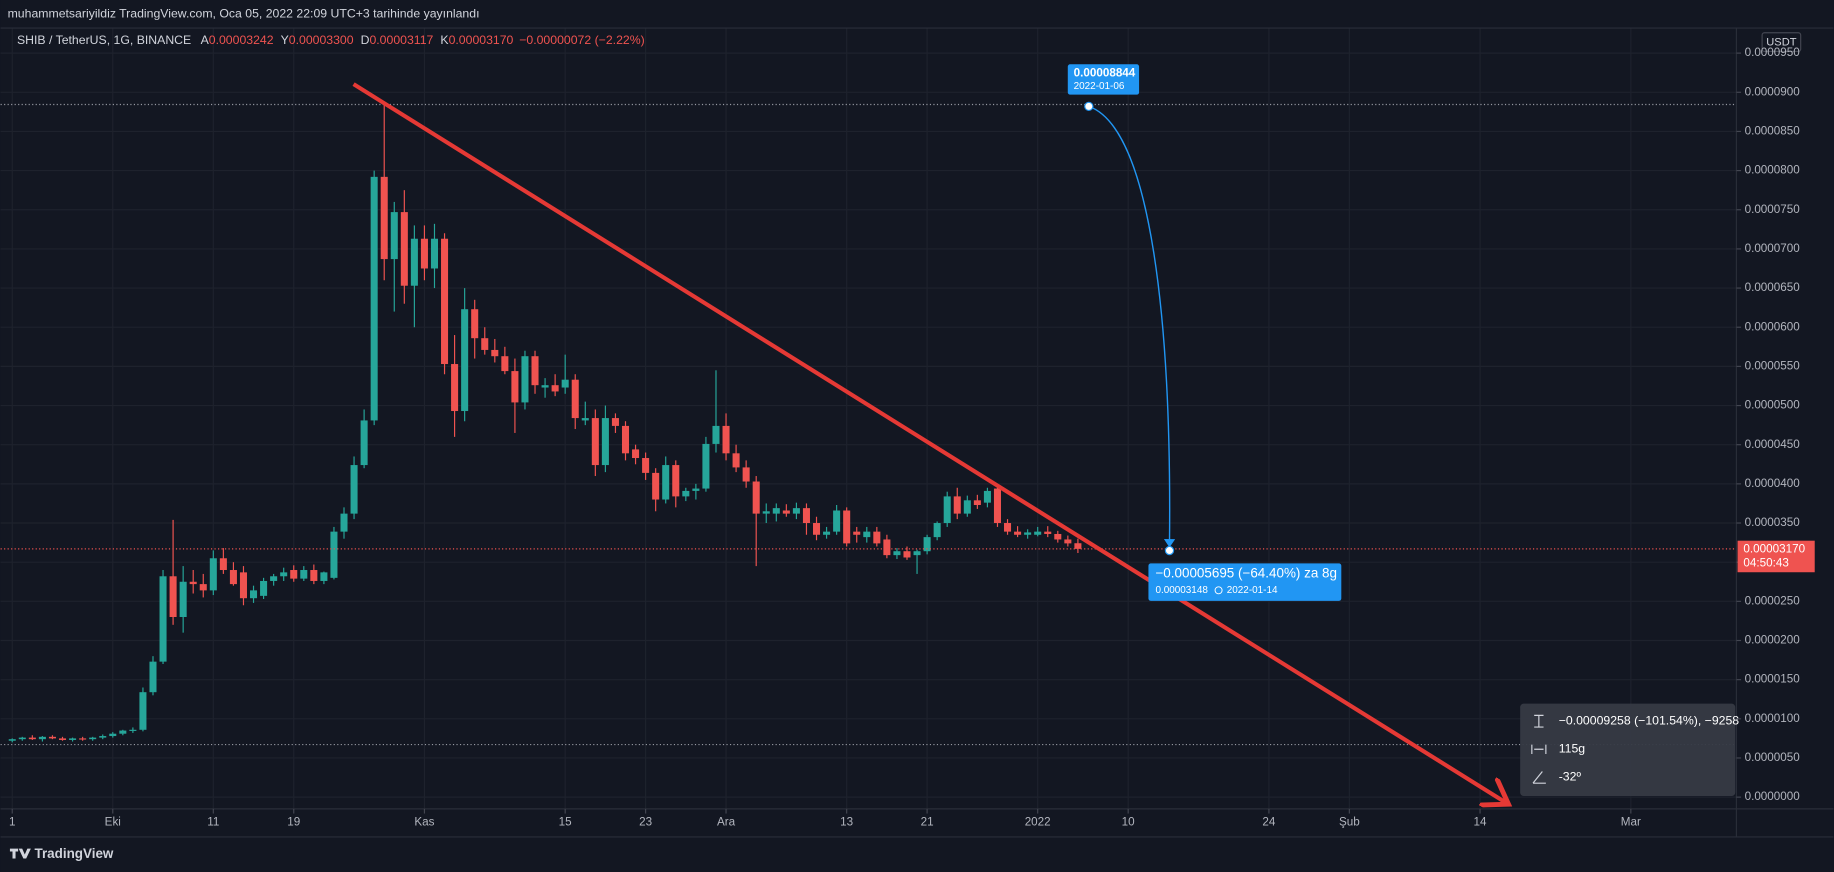  What do you see at coordinates (444, 40) in the screenshot?
I see `ohlc-label: K` at bounding box center [444, 40].